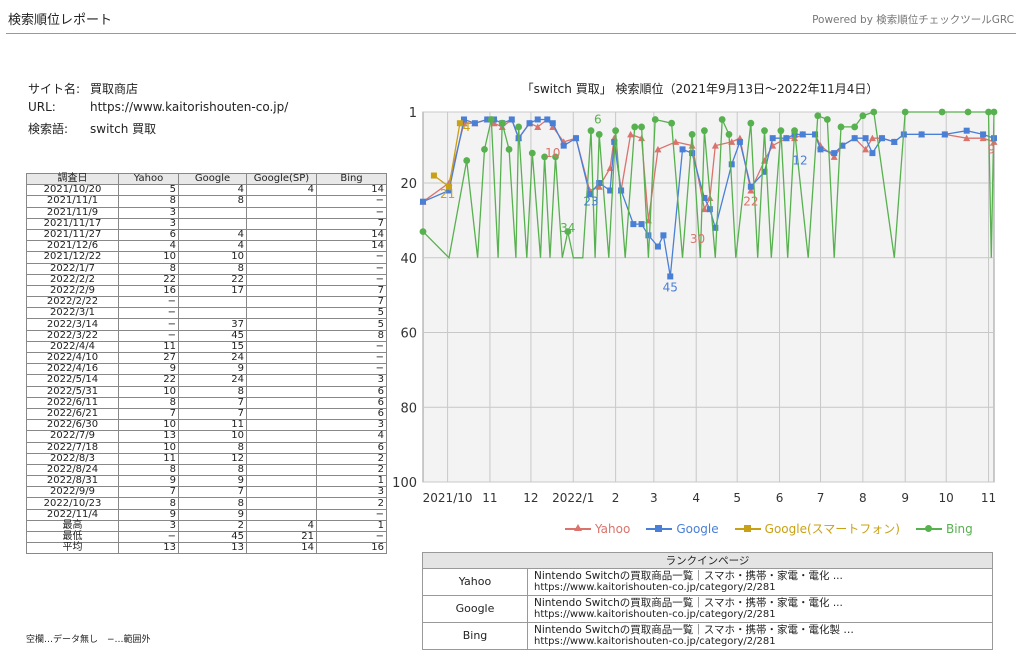  I want to click on date-cell: 2021/11/27, so click(72, 235).